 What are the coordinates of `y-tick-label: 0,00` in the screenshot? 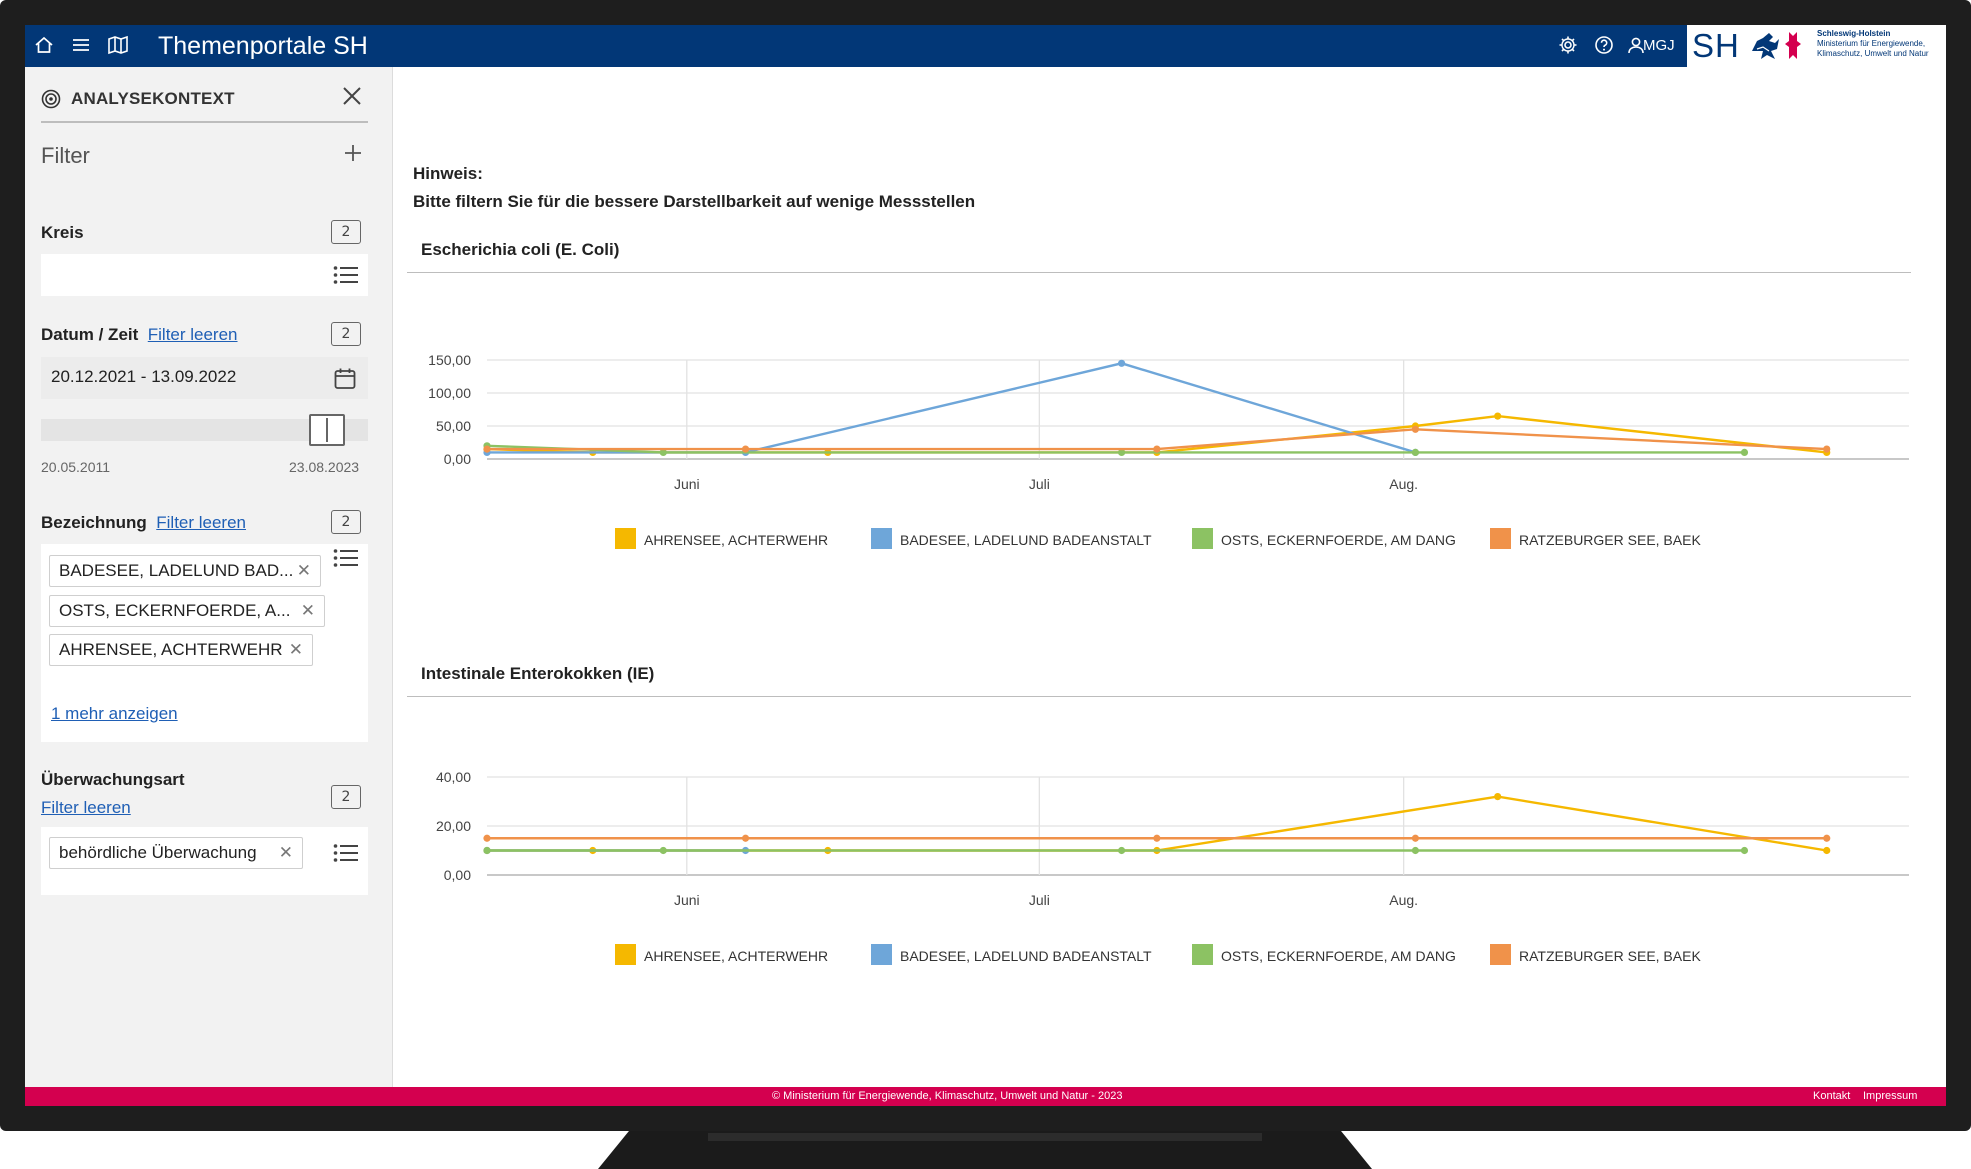 It's located at (457, 875).